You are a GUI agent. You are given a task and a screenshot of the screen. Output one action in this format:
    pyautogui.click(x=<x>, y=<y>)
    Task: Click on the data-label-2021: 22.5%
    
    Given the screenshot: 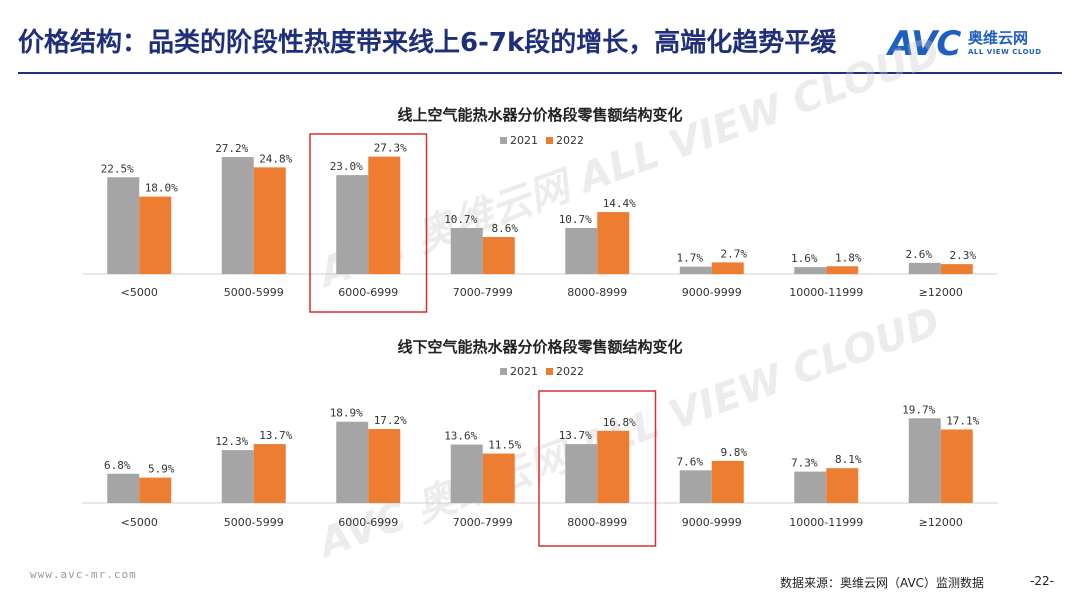 What is the action you would take?
    pyautogui.click(x=117, y=168)
    